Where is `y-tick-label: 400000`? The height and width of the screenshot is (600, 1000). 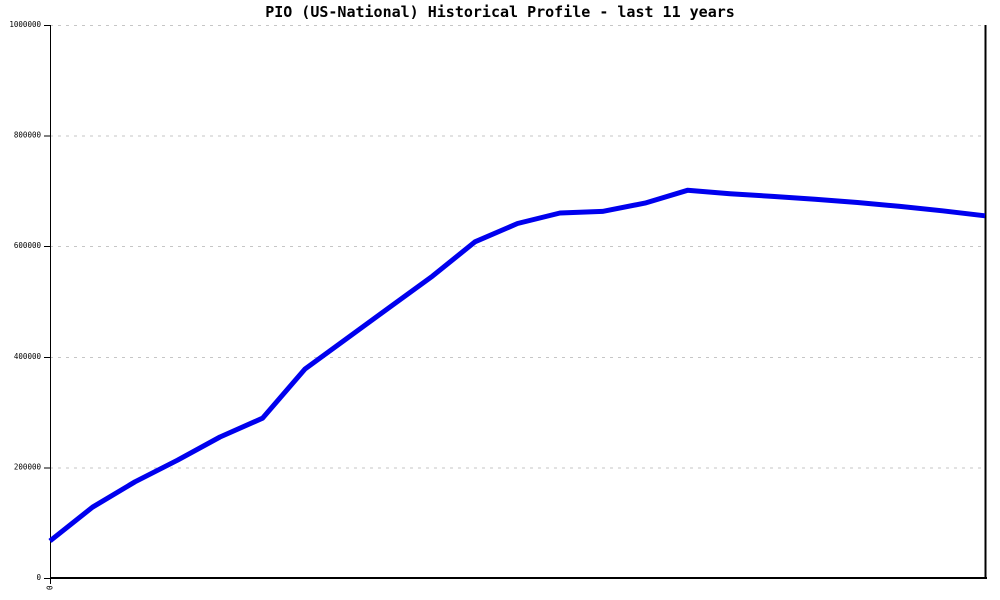
y-tick-label: 400000 is located at coordinates (28, 356).